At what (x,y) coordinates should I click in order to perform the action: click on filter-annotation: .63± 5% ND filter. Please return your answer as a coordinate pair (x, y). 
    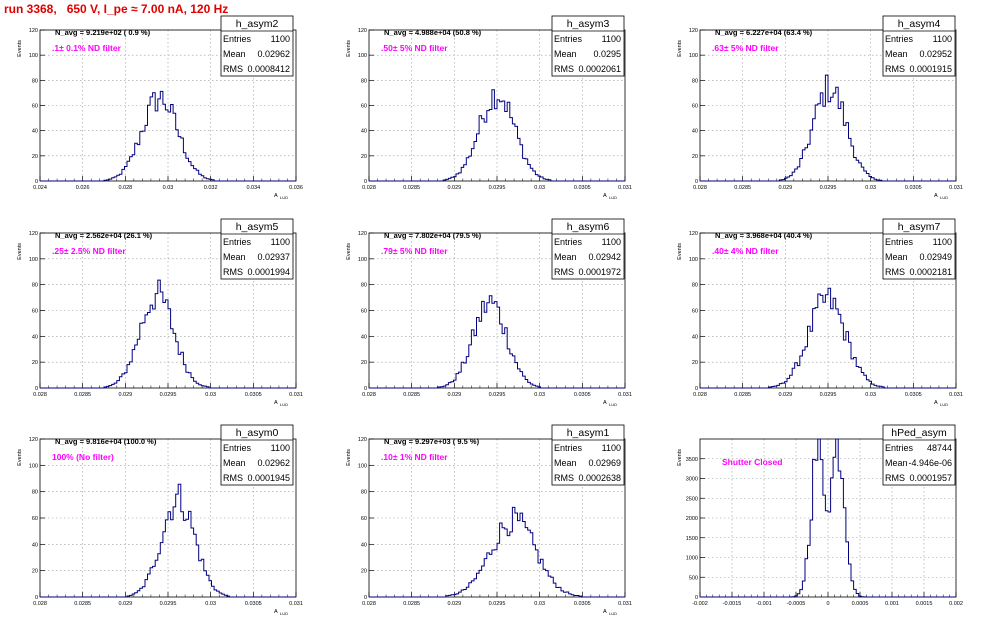
    Looking at the image, I should click on (745, 48).